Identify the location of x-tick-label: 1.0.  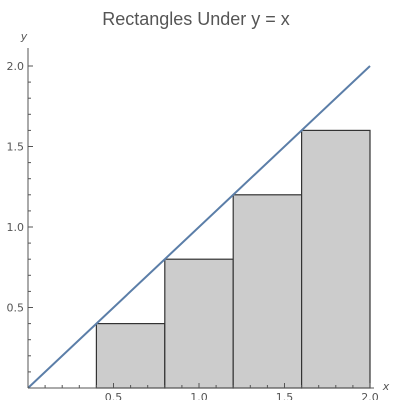
(199, 395).